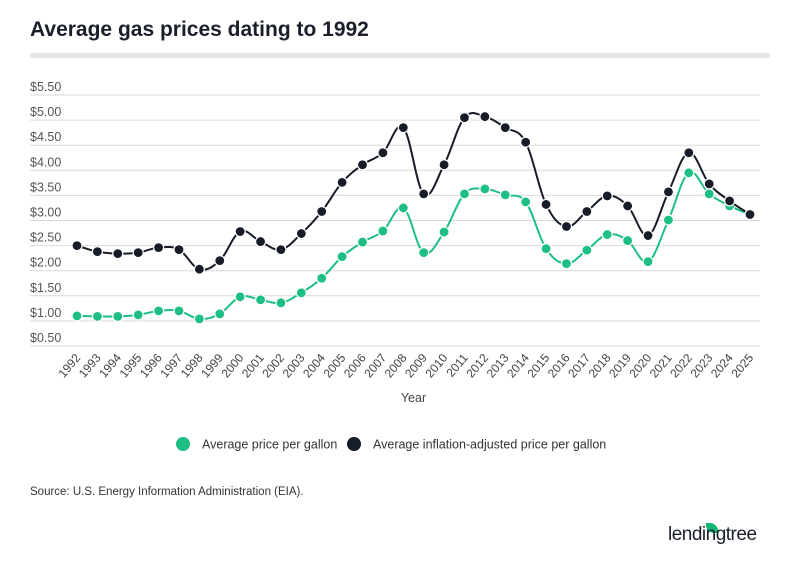 This screenshot has height=570, width=800. What do you see at coordinates (722, 366) in the screenshot?
I see `x-tick-label: 2024` at bounding box center [722, 366].